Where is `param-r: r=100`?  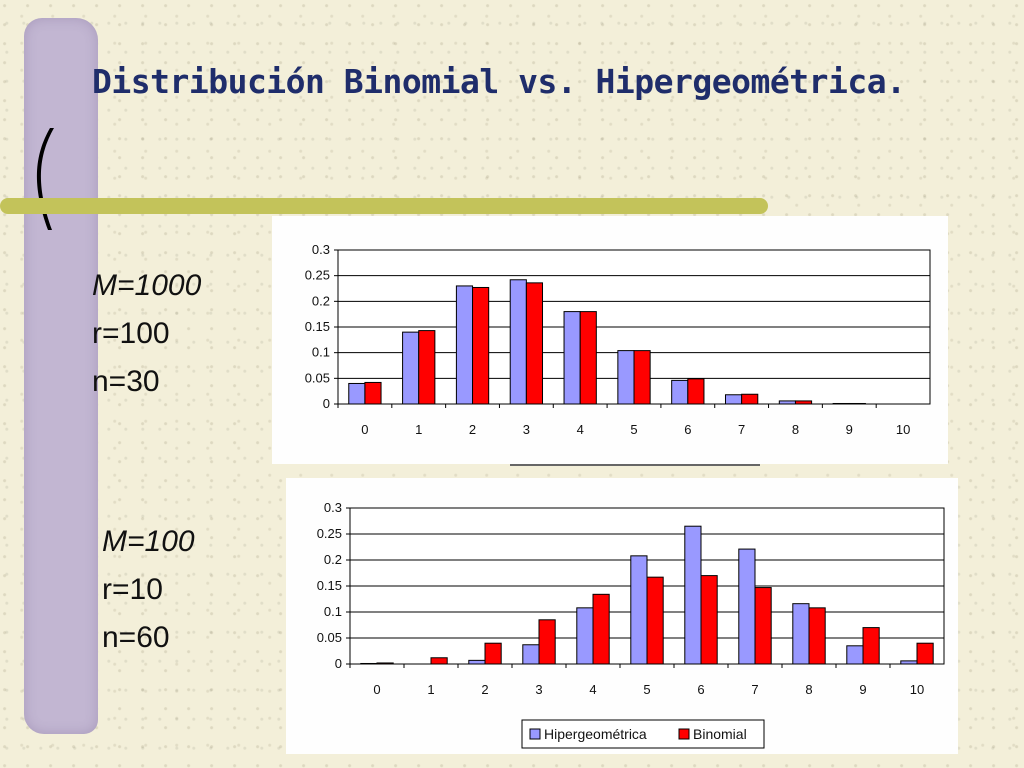
param-r: r=100 is located at coordinates (131, 333).